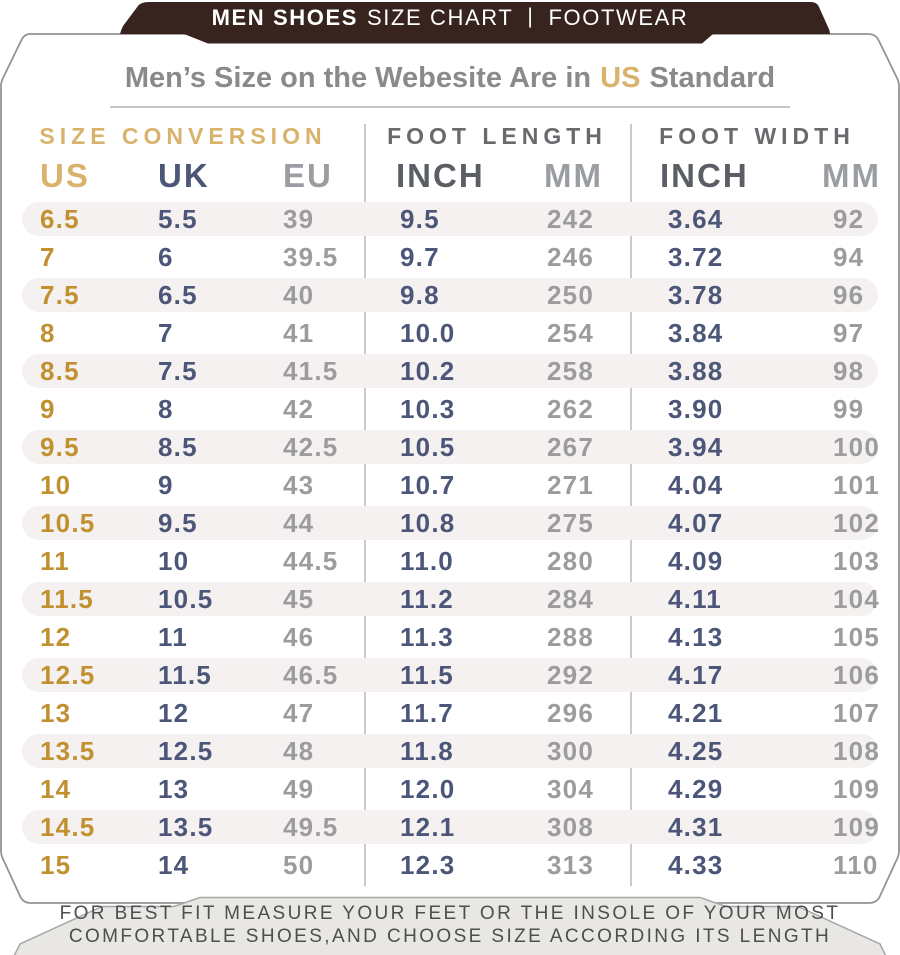 Image resolution: width=900 pixels, height=955 pixels. Describe the element at coordinates (183, 135) in the screenshot. I see `group-header-size-conversion: SIZE CONVERSION` at that location.